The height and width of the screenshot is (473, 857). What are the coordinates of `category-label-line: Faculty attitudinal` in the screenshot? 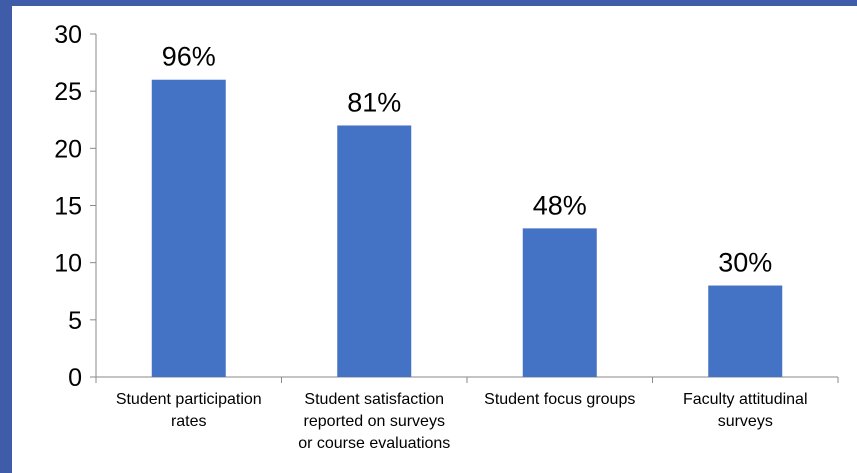 It's located at (745, 399).